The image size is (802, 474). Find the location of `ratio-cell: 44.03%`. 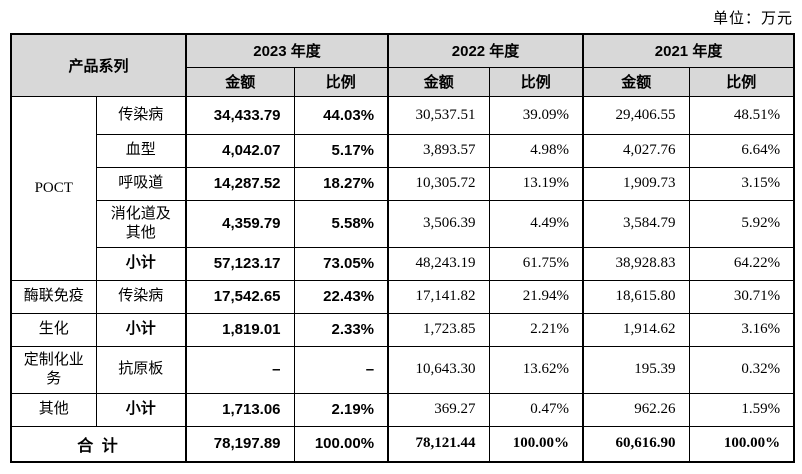

ratio-cell: 44.03% is located at coordinates (341, 115).